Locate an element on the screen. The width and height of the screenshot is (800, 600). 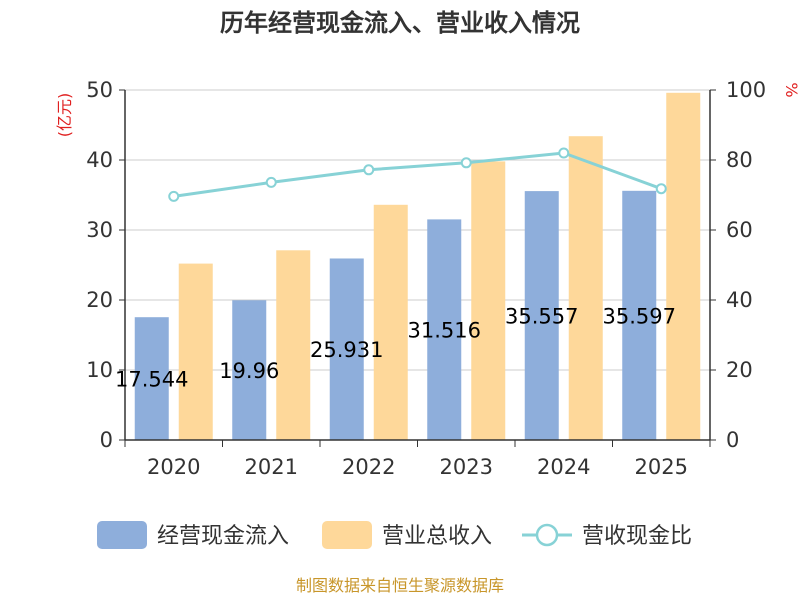
bar-value-label: 17.544 is located at coordinates (151, 380).